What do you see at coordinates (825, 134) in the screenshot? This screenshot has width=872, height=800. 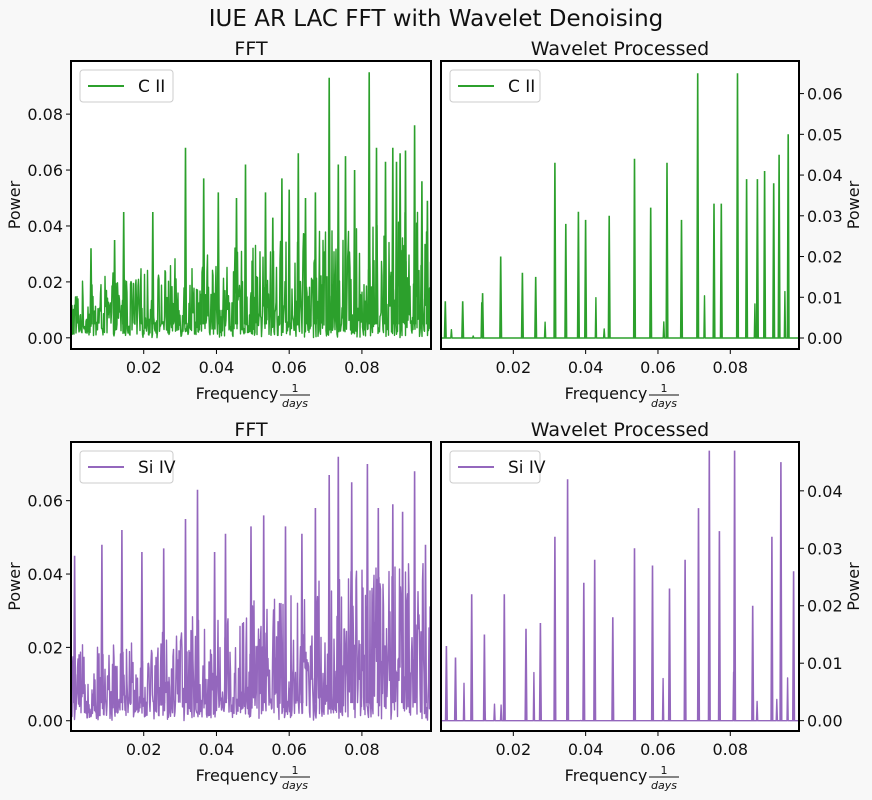 I see `y-tick-label: 0.05` at bounding box center [825, 134].